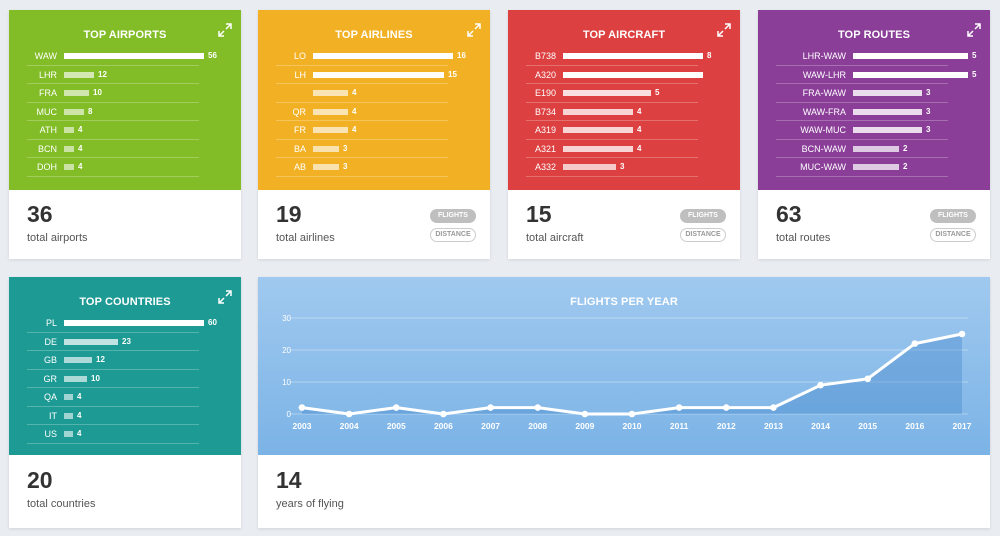  Describe the element at coordinates (47, 111) in the screenshot. I see `row-label: MUC` at that location.